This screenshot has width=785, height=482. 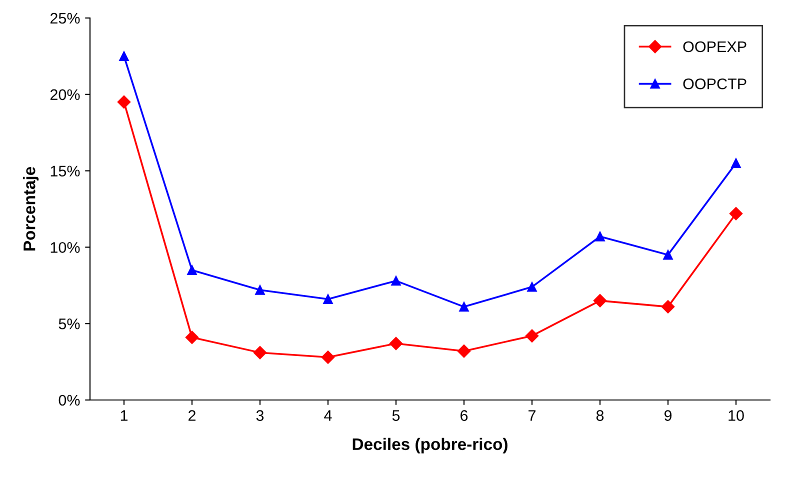 What do you see at coordinates (69, 324) in the screenshot?
I see `y-tick-label: 5%` at bounding box center [69, 324].